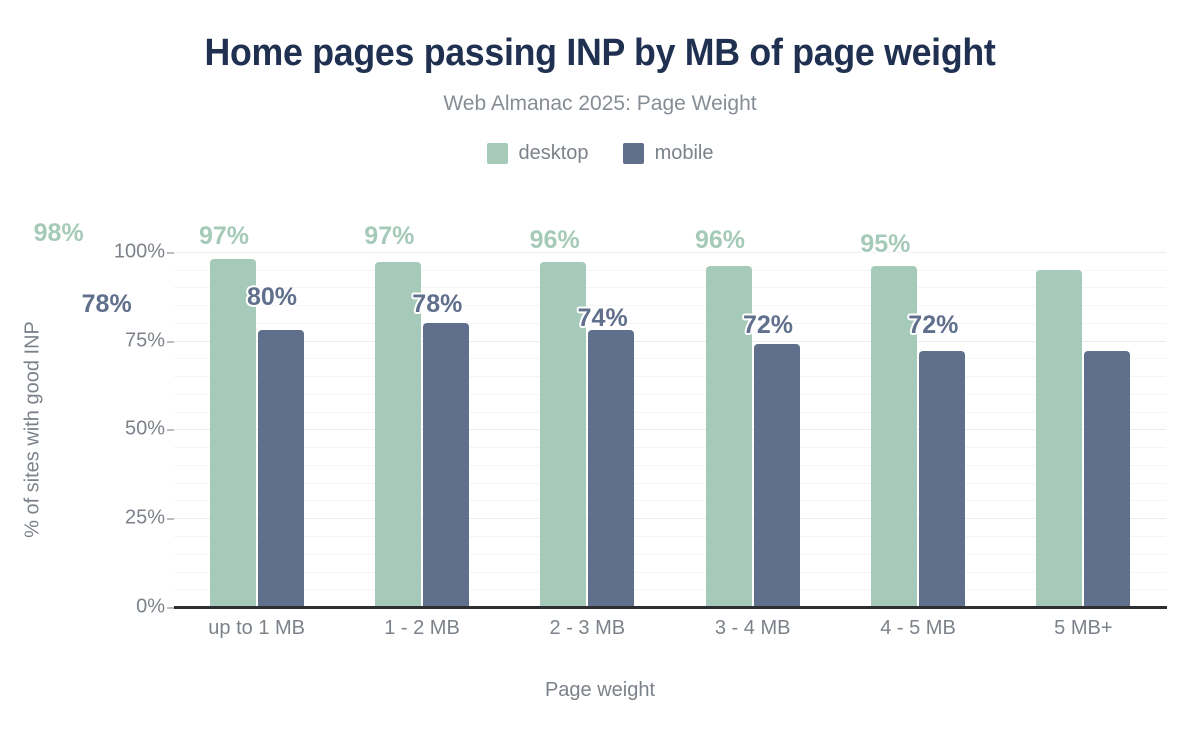 The height and width of the screenshot is (742, 1200). I want to click on x-axis-category-label: 4 - 5 MB, so click(918, 628).